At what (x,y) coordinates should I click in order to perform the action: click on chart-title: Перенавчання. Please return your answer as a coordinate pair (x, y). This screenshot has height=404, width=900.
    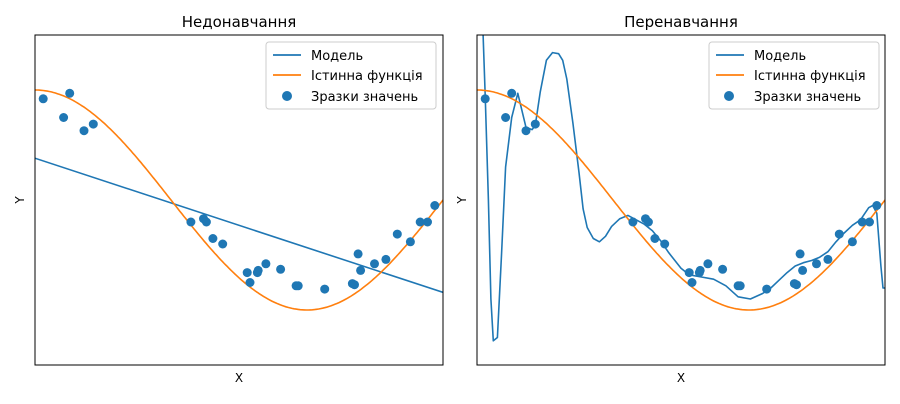
    Looking at the image, I should click on (681, 22).